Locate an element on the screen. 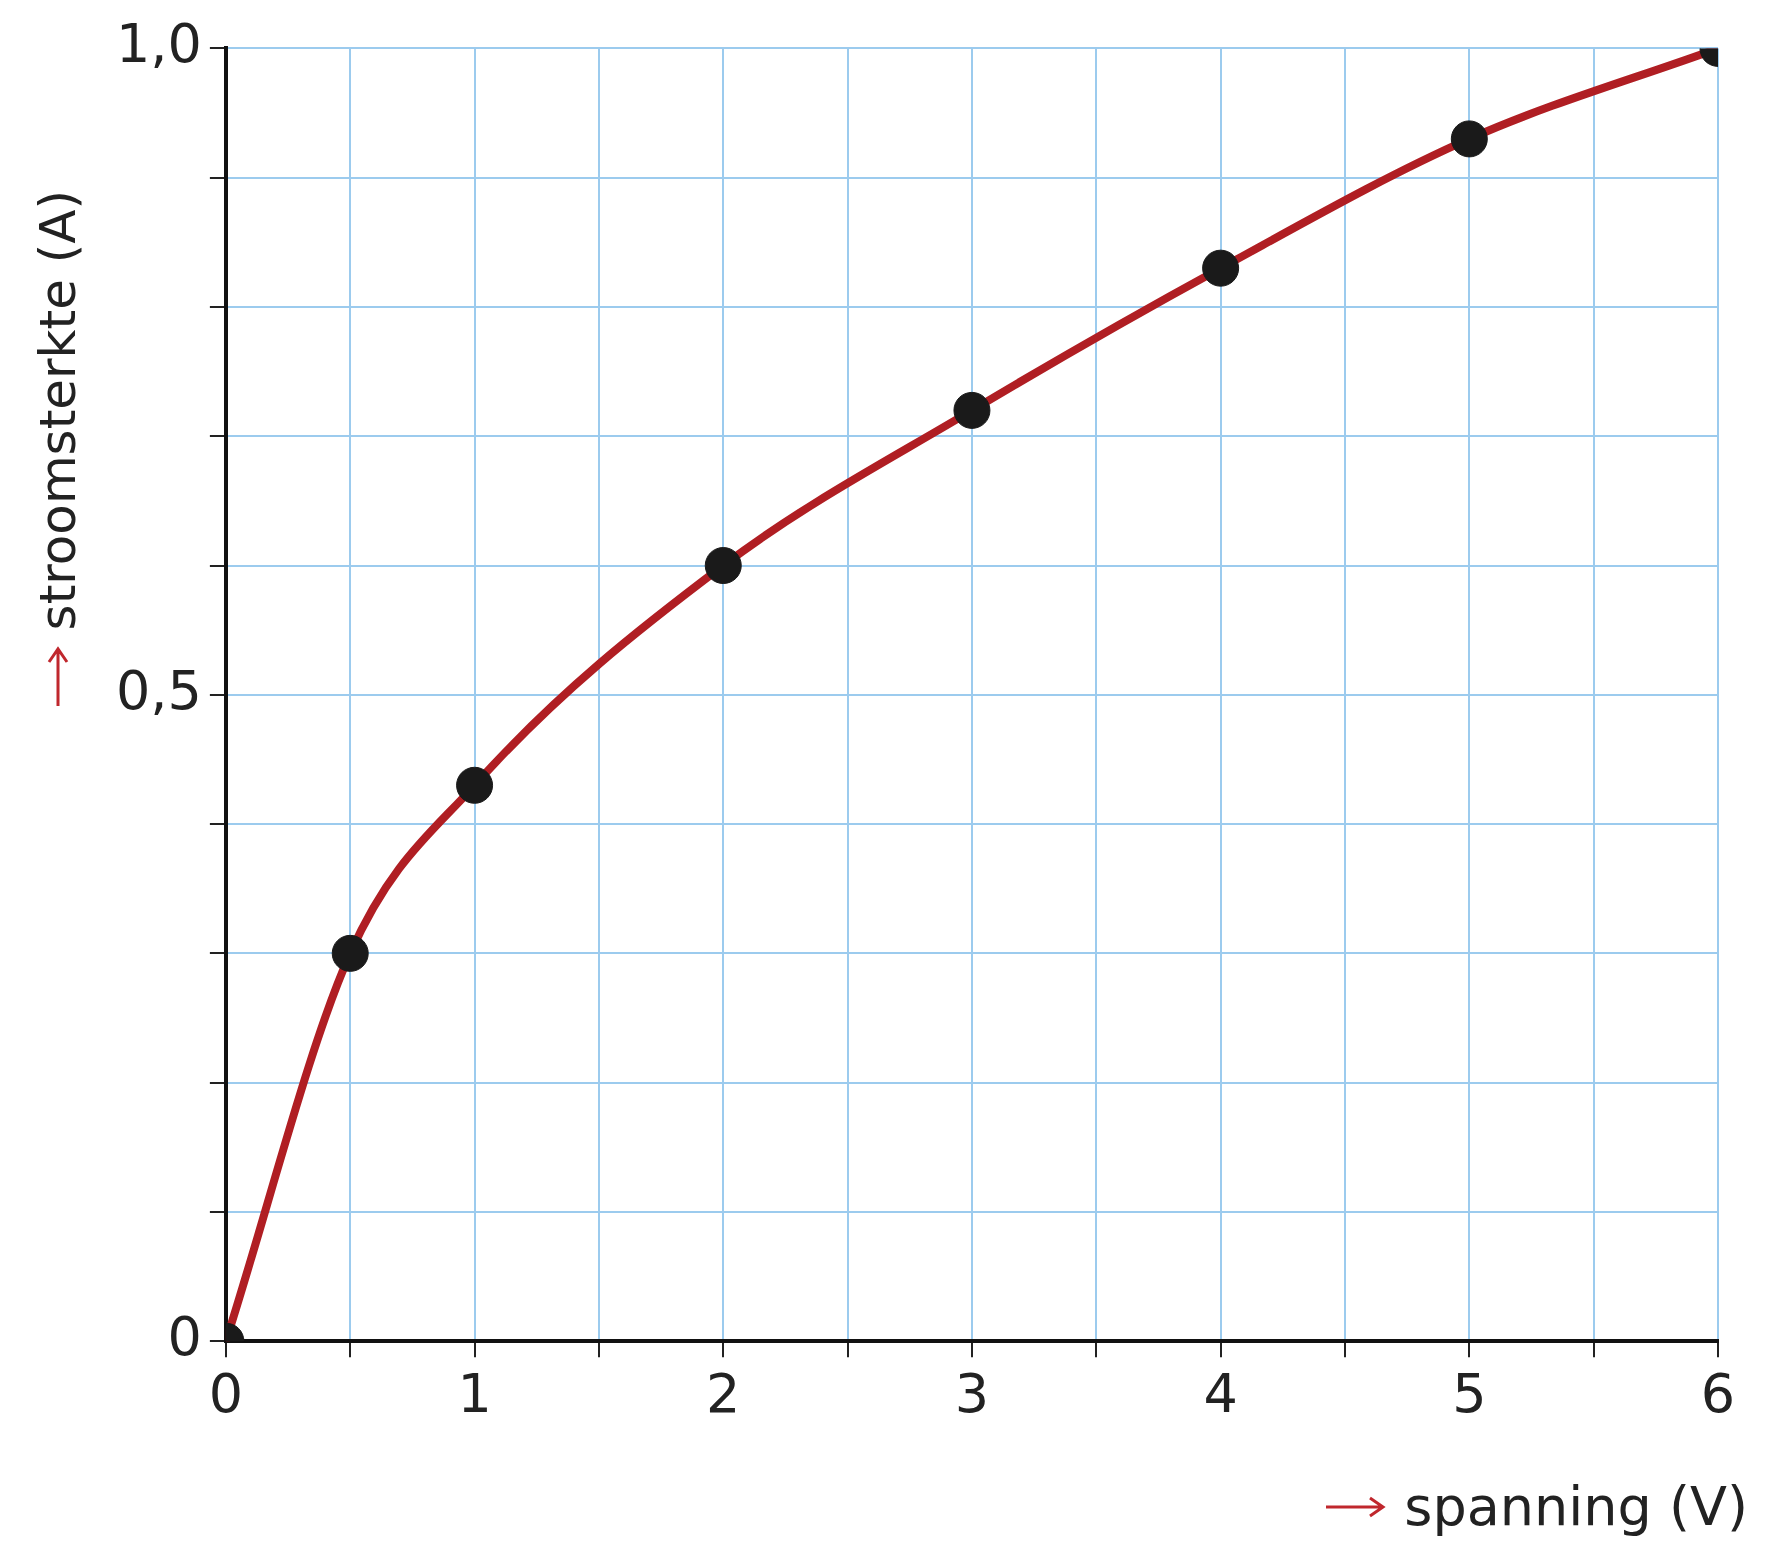 The width and height of the screenshot is (1792, 1562). x-tick-label: 1 is located at coordinates (474, 1393).